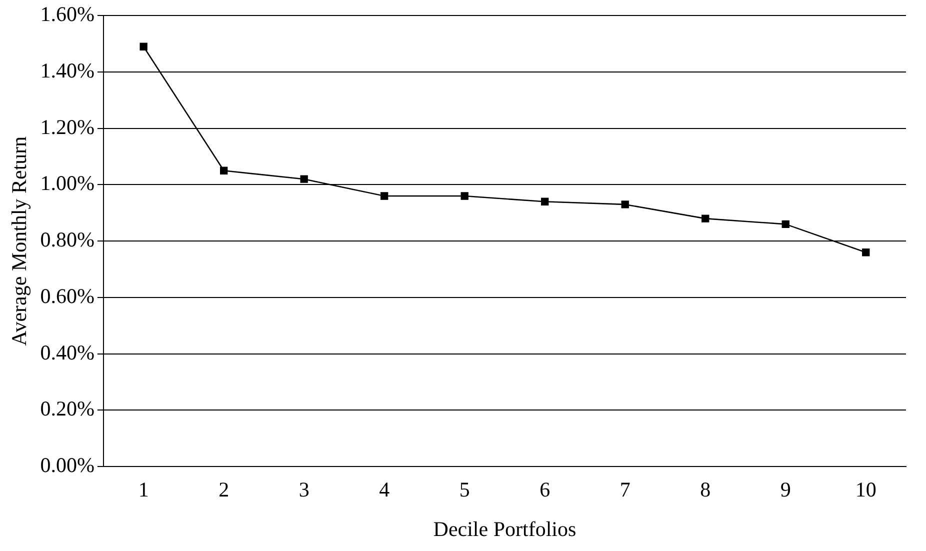 The width and height of the screenshot is (926, 551). Describe the element at coordinates (705, 490) in the screenshot. I see `x-tick-label: 8` at that location.